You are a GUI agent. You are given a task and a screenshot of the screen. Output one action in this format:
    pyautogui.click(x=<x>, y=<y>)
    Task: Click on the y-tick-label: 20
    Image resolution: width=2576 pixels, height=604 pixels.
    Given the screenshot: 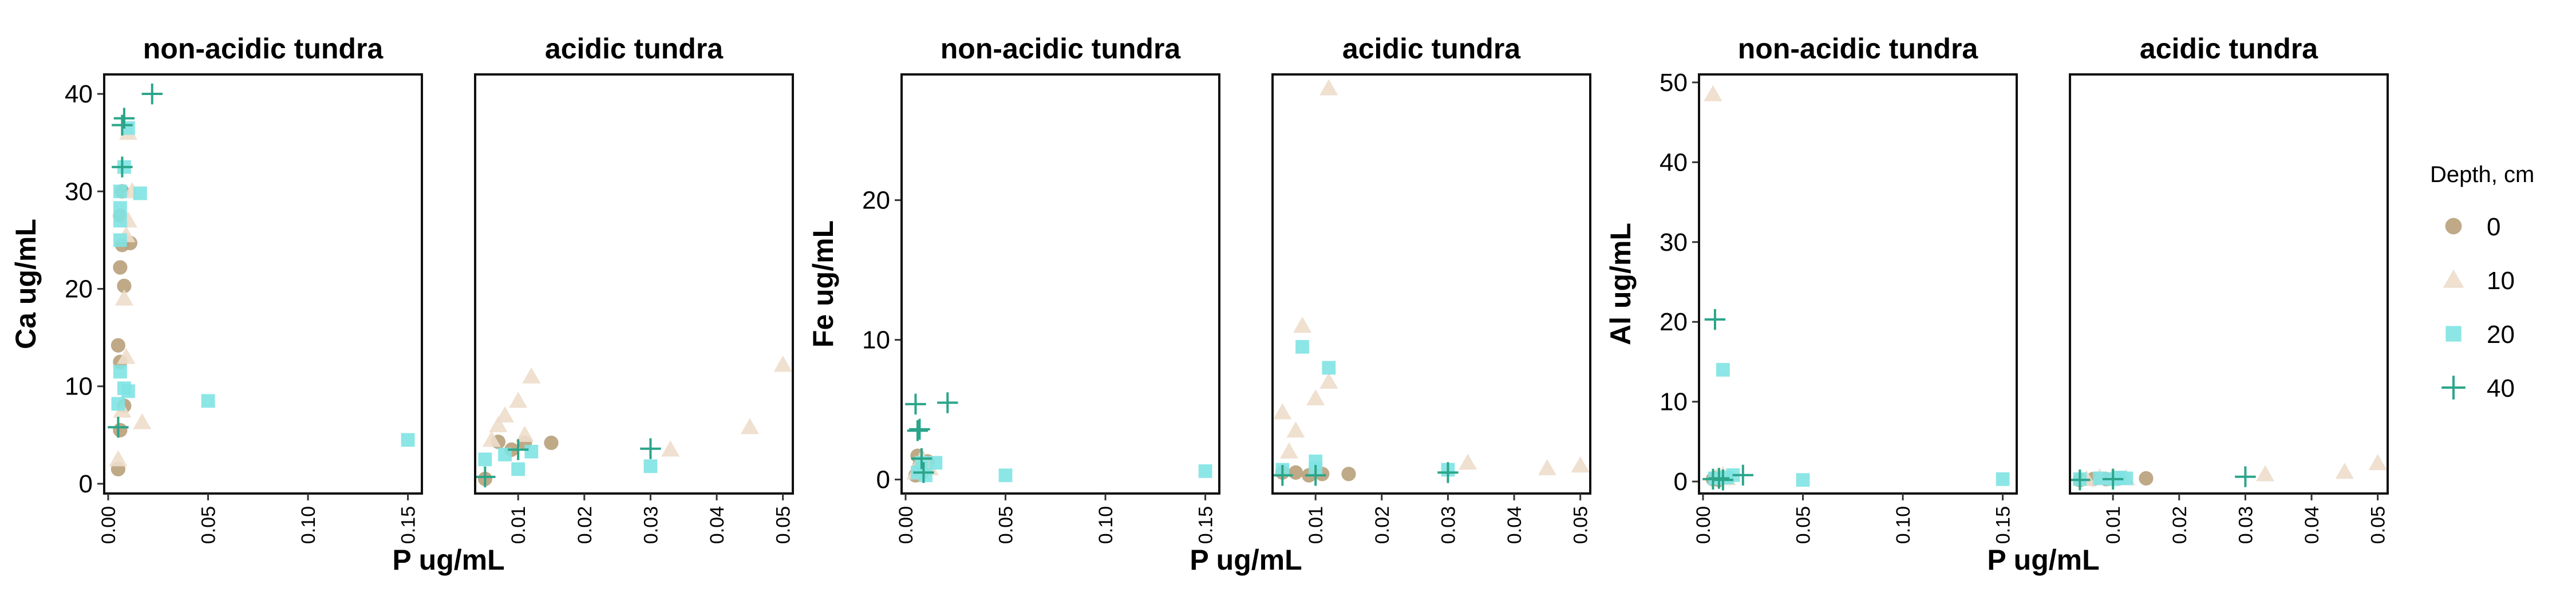 What is the action you would take?
    pyautogui.click(x=1674, y=322)
    